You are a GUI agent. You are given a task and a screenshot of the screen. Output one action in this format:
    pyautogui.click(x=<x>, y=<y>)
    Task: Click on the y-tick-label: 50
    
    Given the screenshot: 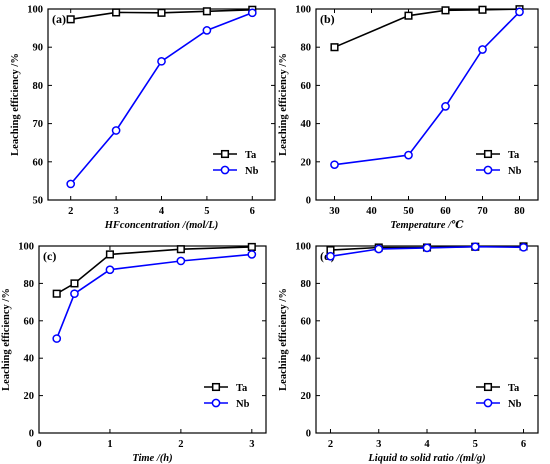 What is the action you would take?
    pyautogui.click(x=38, y=201)
    